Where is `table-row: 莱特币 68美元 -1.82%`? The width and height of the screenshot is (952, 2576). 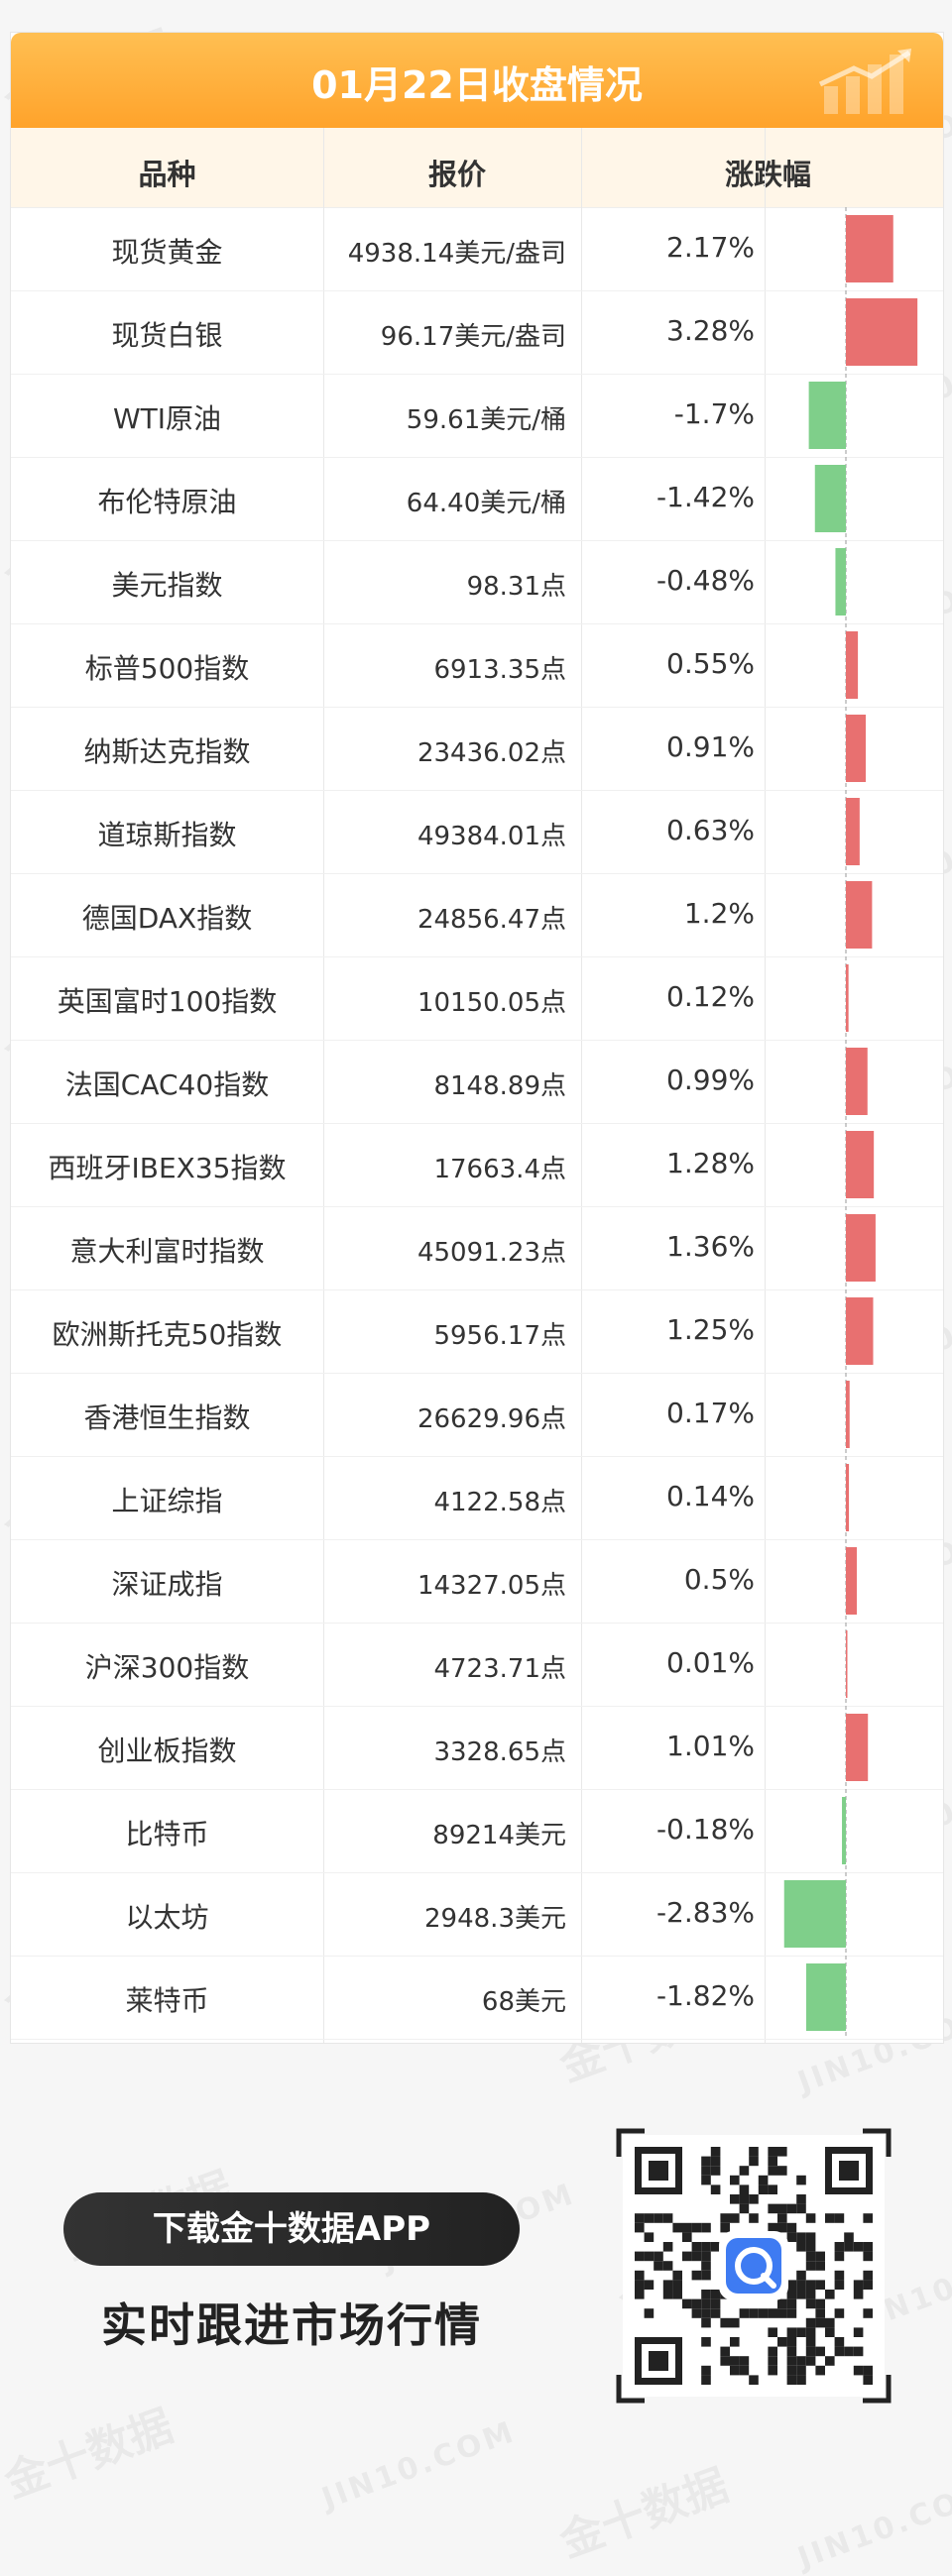 table-row: 莱特币 68美元 -1.82% is located at coordinates (477, 1998).